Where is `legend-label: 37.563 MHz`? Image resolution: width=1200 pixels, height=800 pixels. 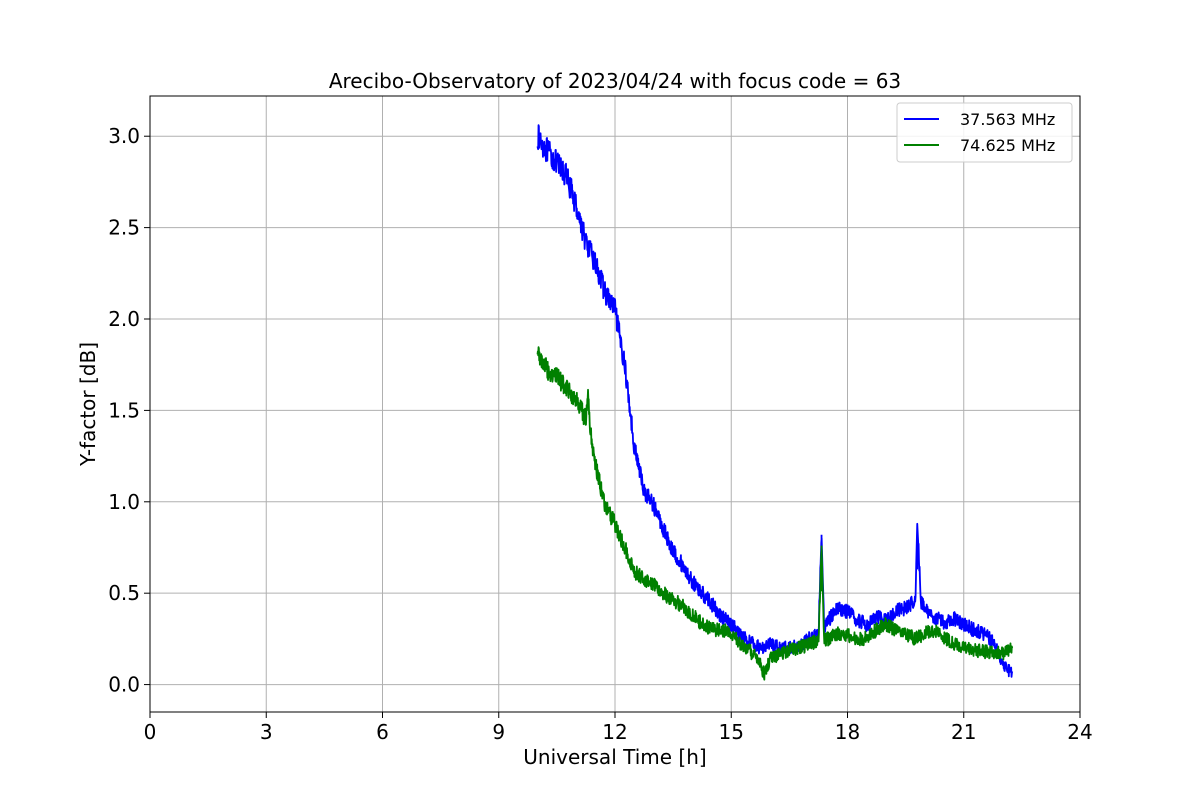 legend-label: 37.563 MHz is located at coordinates (1007, 119).